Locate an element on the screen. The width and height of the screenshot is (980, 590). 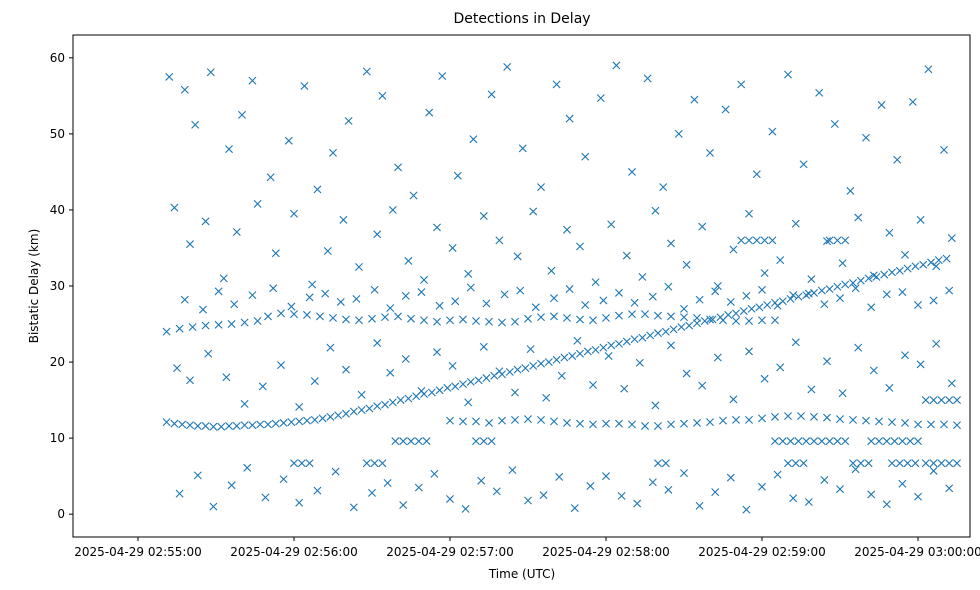
y-tick-label: 60 is located at coordinates (57, 58).